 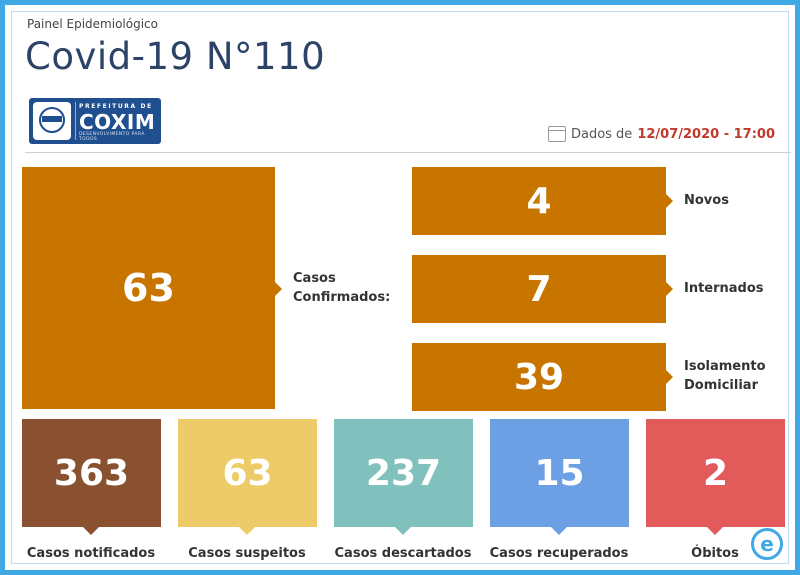 I want to click on confirmed-box: 63, so click(x=148, y=288).